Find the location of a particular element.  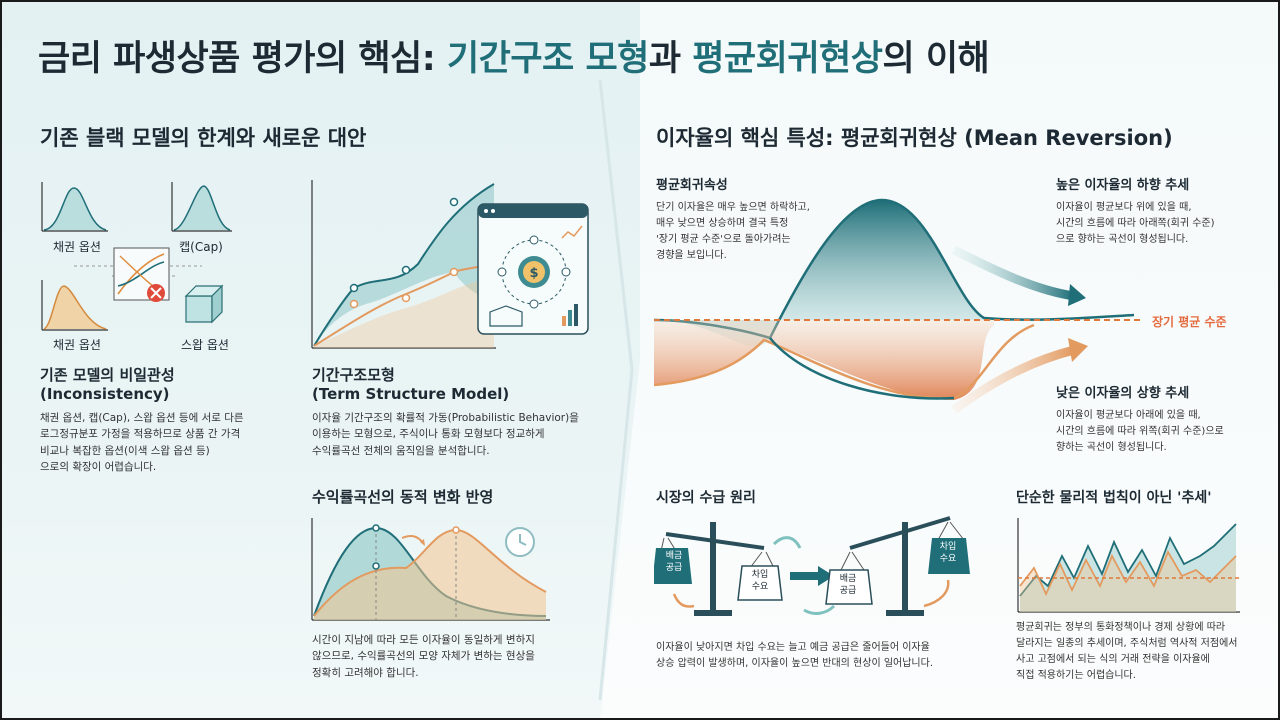

title-part-3: 의 이해 is located at coordinates (936, 59).